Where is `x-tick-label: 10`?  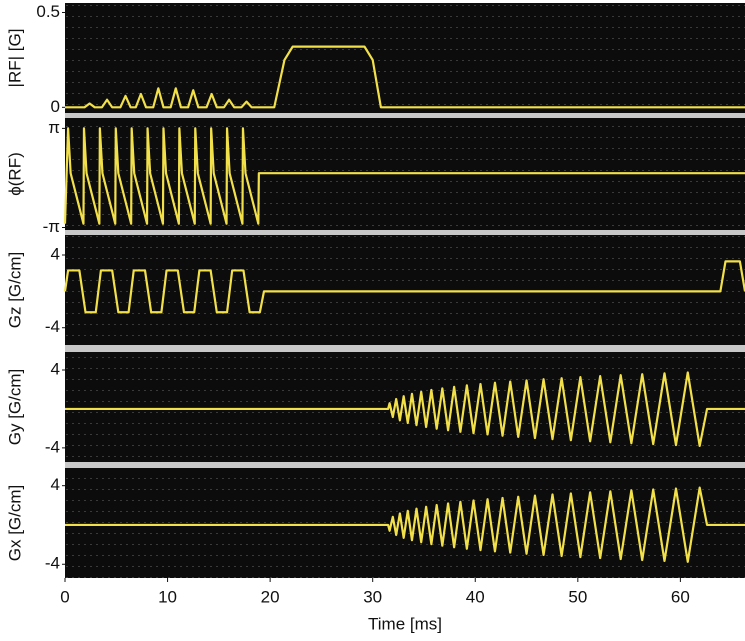
x-tick-label: 10 is located at coordinates (167, 596).